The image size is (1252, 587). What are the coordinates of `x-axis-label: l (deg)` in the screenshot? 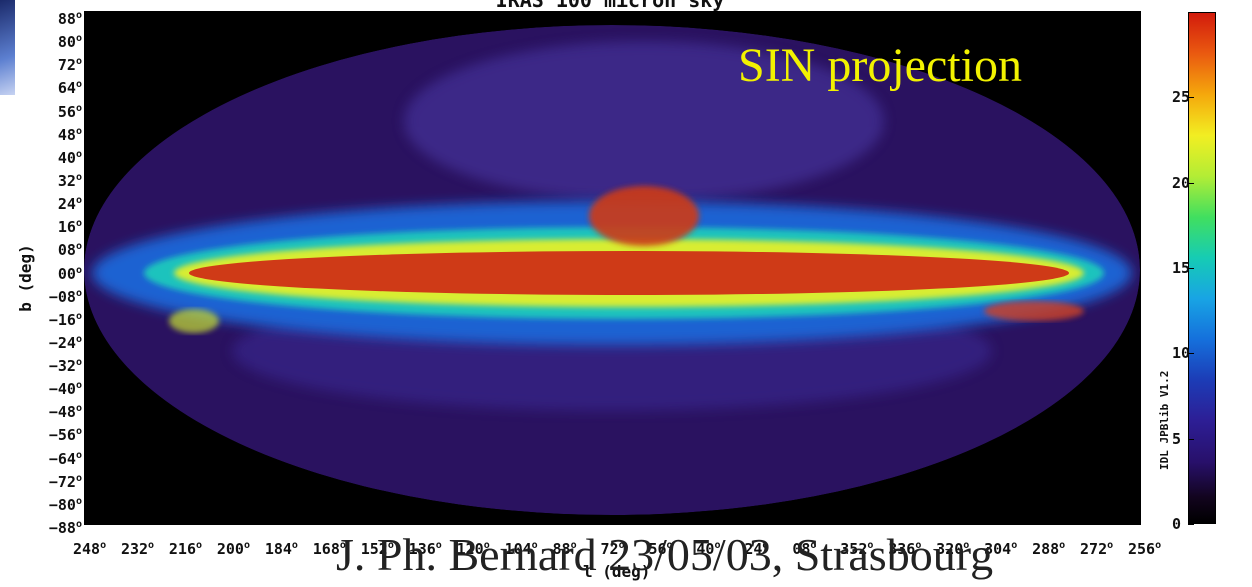 It's located at (617, 571).